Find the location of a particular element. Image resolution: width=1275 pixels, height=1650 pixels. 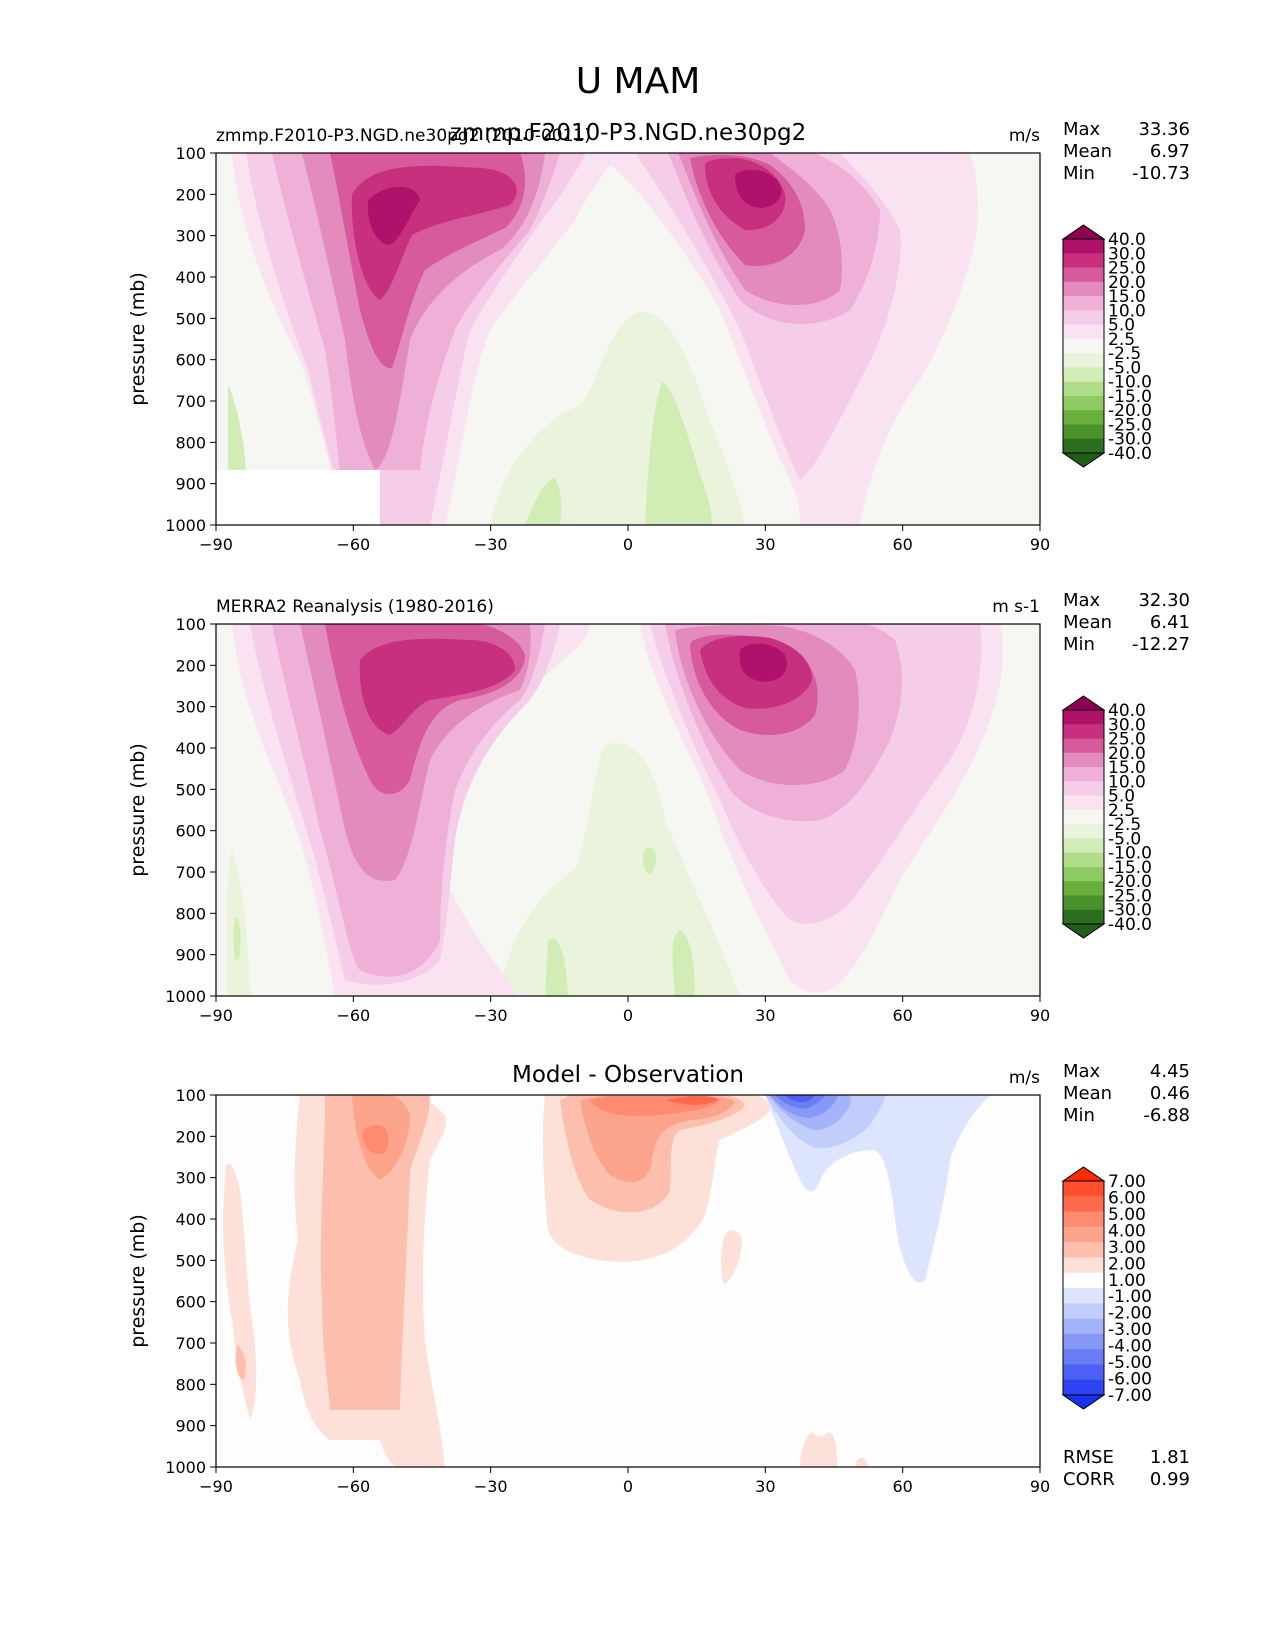

colorbar-tick-label: 10.0 is located at coordinates (1127, 311).